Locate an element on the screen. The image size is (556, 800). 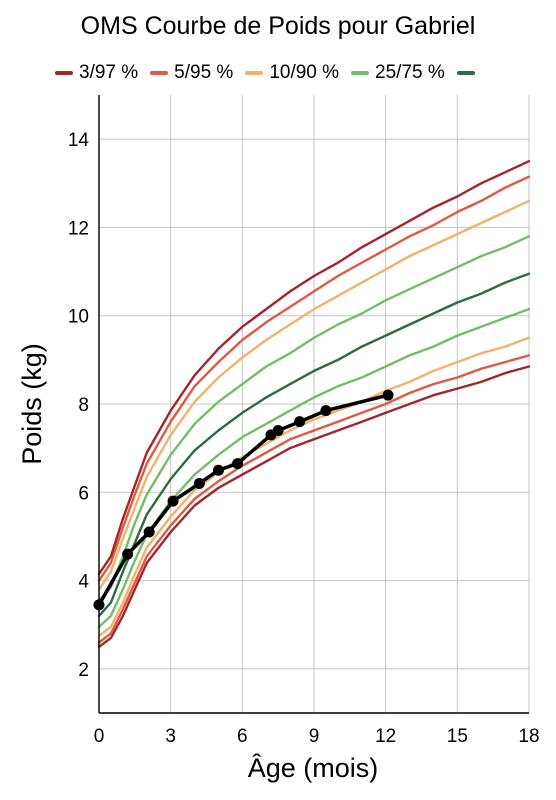
legend-item: 25/75 % is located at coordinates (398, 73).